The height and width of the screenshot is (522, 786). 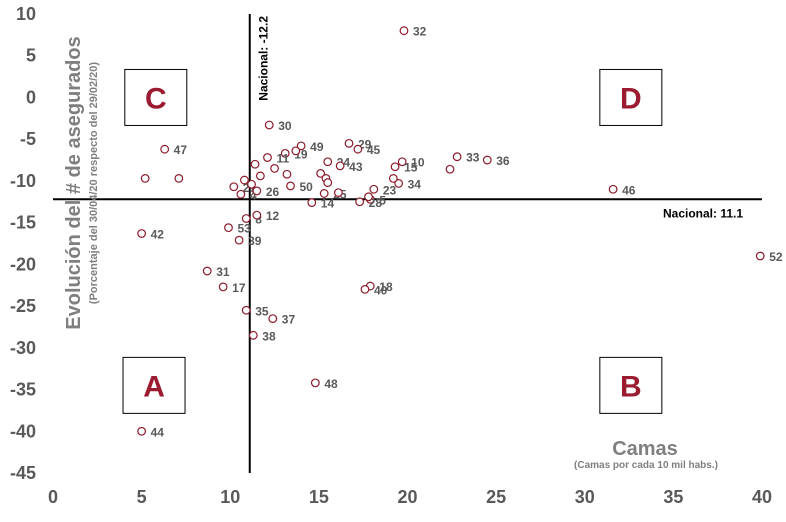 I want to click on y-tick-label: -25, so click(x=23, y=306).